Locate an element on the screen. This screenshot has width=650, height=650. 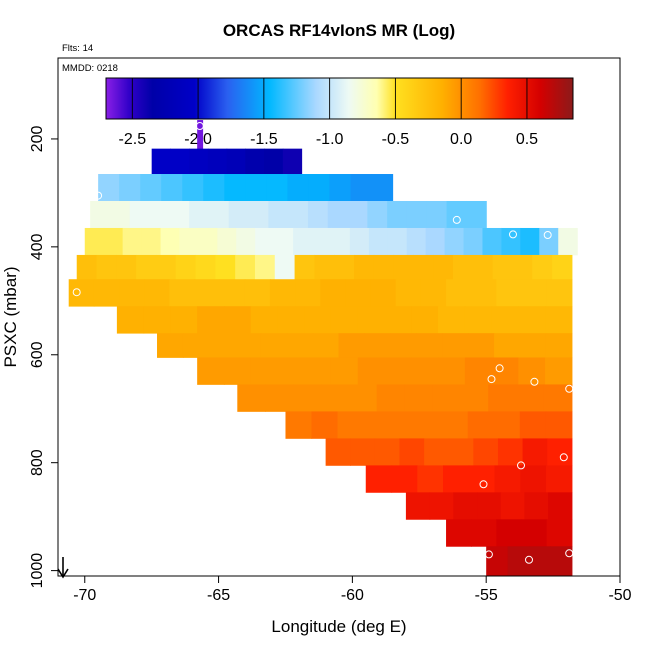
colorbar-tick-label: -0.5 is located at coordinates (396, 139).